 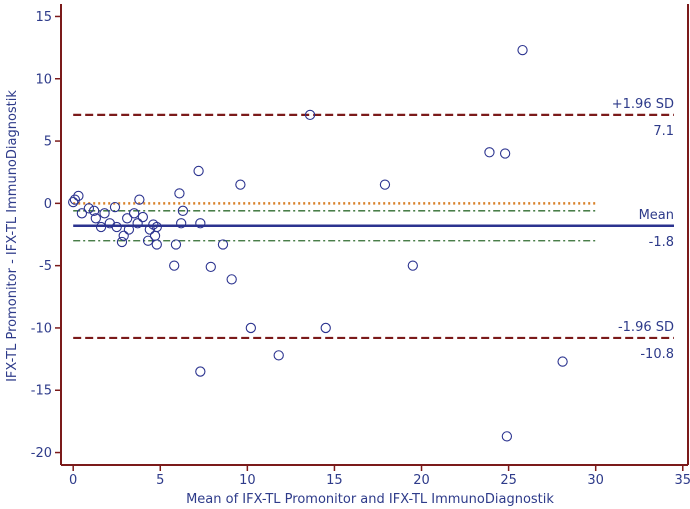 What do you see at coordinates (43, 17) in the screenshot?
I see `y-tick-label: 15` at bounding box center [43, 17].